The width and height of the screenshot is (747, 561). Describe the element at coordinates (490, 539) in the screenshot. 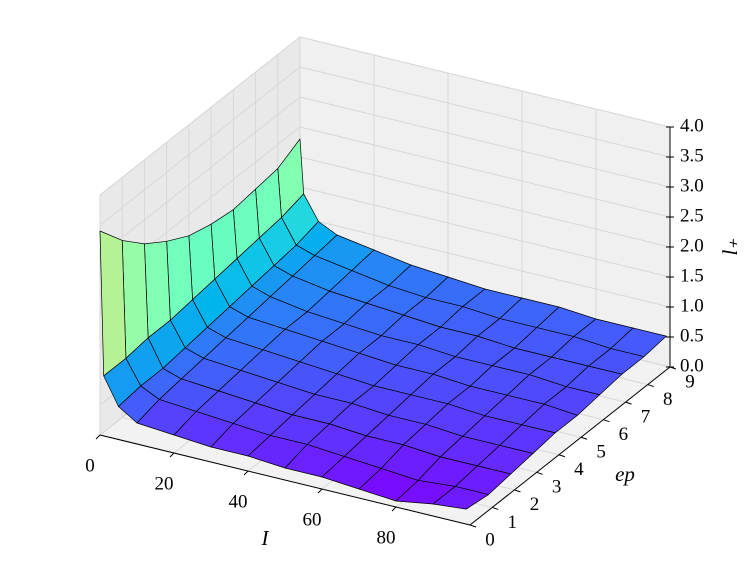

I see `y-tick-label: 0` at that location.